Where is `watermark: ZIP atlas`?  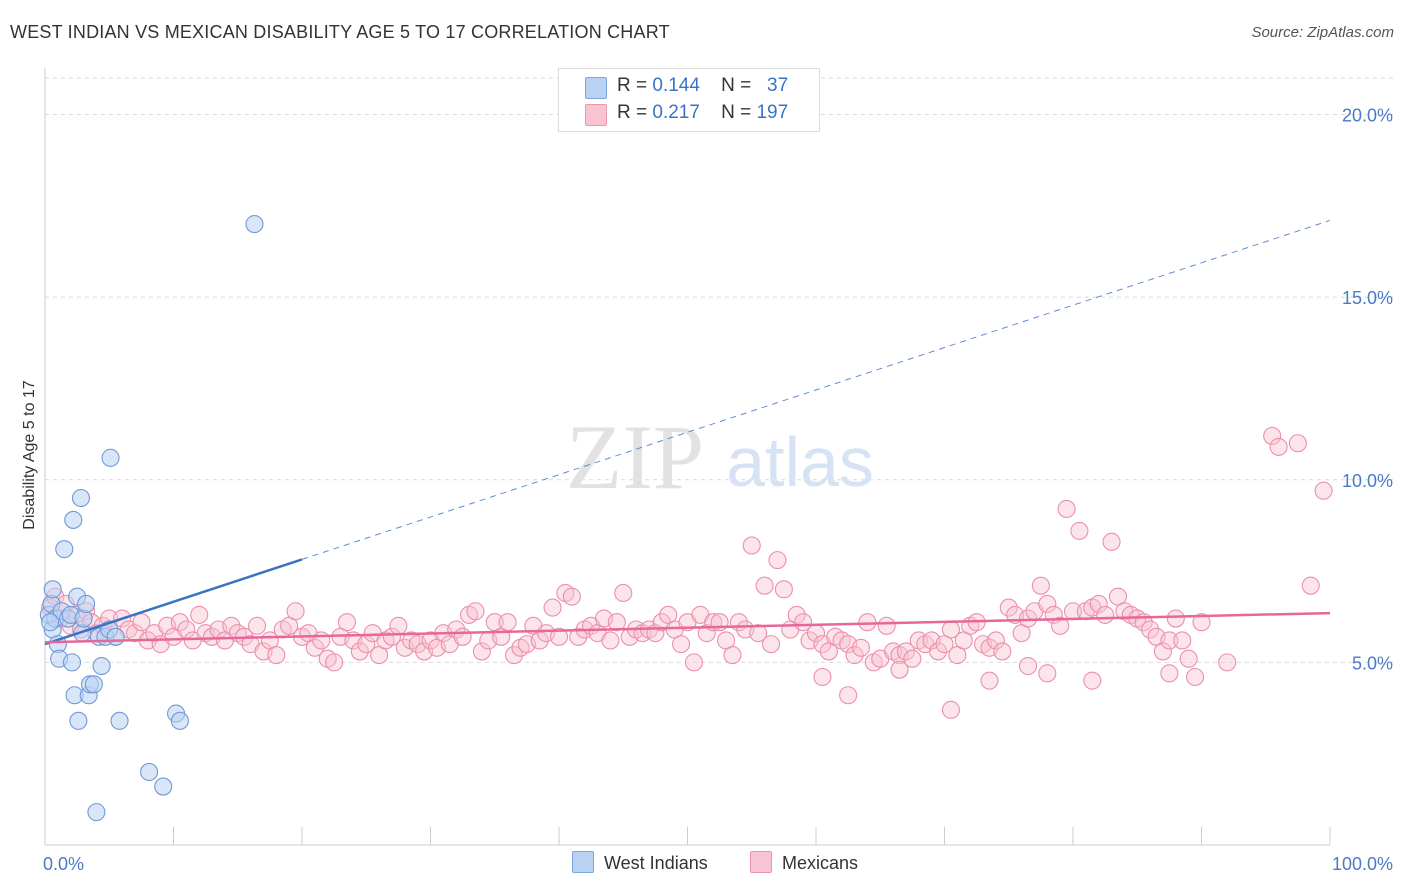
watermark: ZIP atlas is located at coordinates (720, 457).